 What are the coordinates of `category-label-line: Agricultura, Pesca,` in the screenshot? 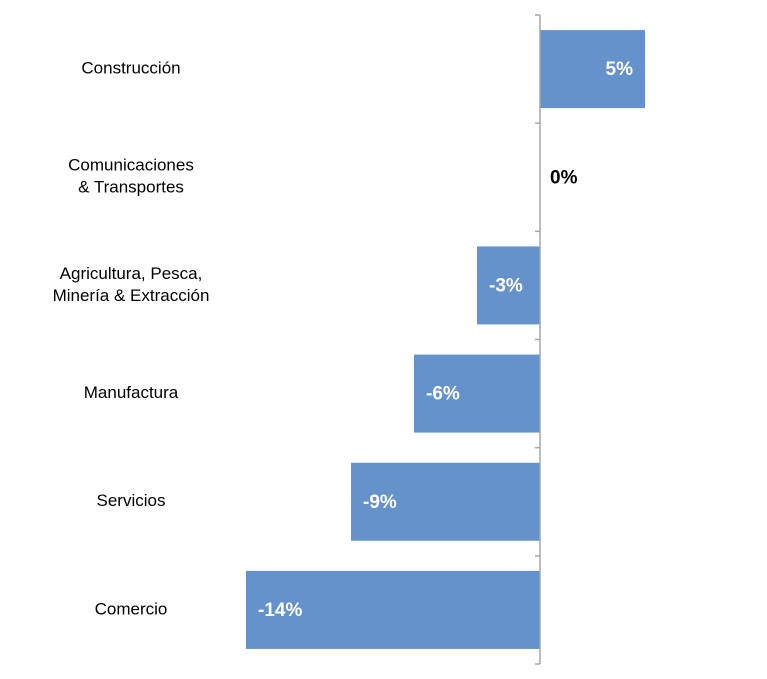 It's located at (131, 273).